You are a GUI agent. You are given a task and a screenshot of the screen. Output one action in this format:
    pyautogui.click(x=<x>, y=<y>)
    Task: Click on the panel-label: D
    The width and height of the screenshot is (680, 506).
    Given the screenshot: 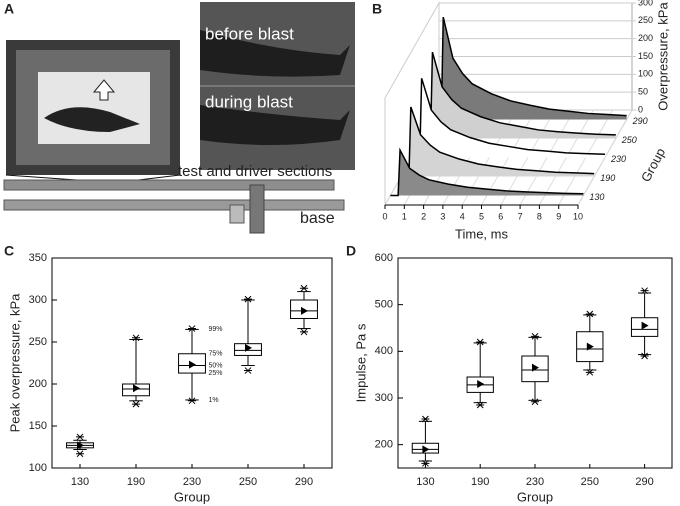 What is the action you would take?
    pyautogui.click(x=351, y=251)
    